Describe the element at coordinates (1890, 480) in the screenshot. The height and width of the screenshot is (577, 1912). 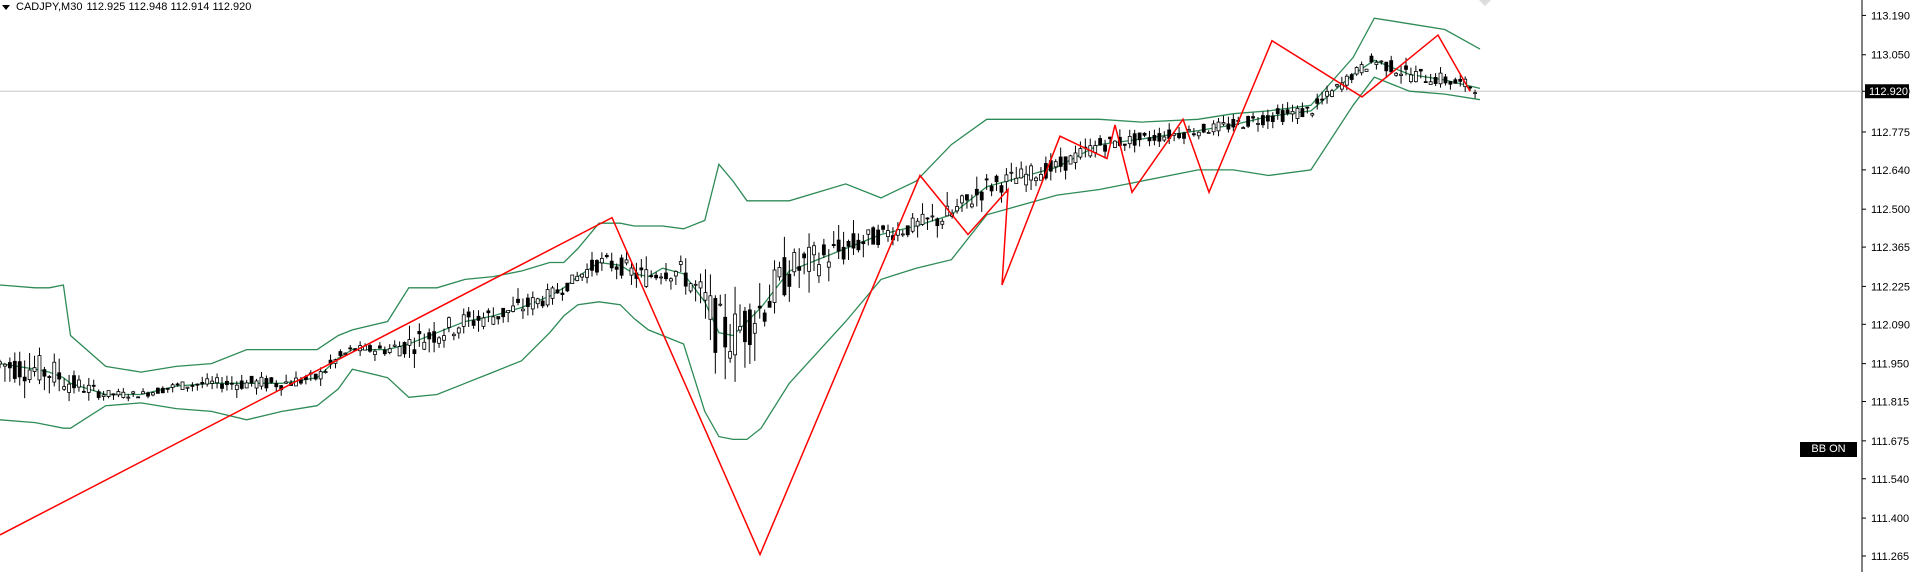
I see `y-tick-label: 111.540` at that location.